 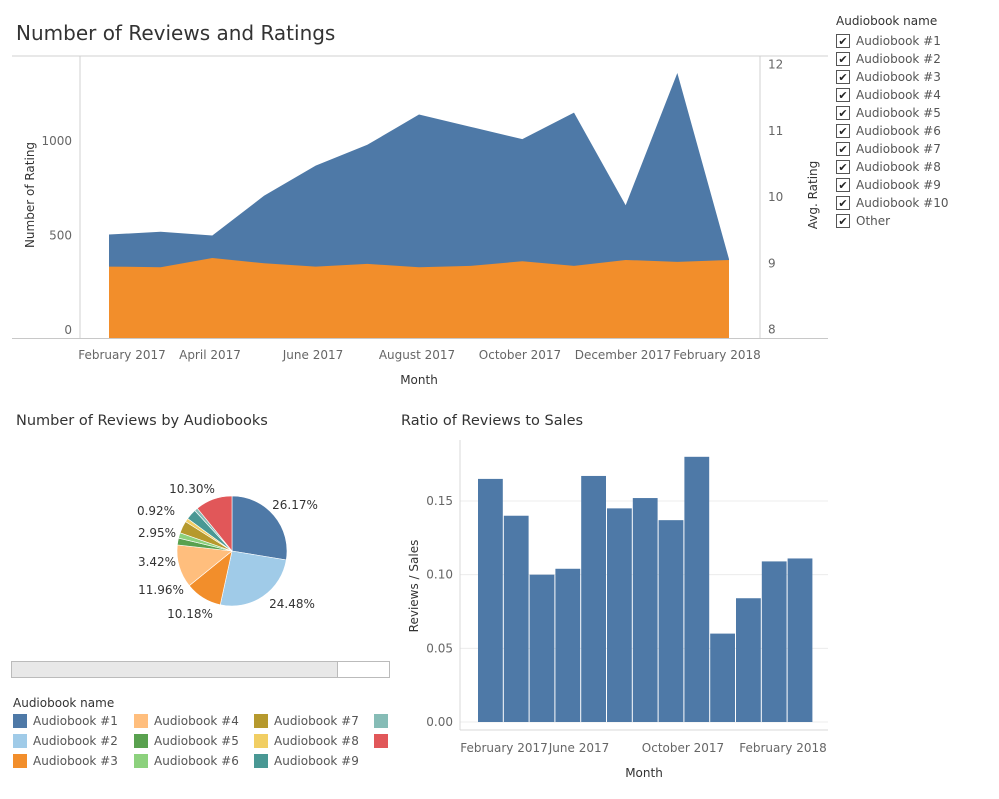 What do you see at coordinates (898, 41) in the screenshot?
I see `filter-item-label: Audiobook #1` at bounding box center [898, 41].